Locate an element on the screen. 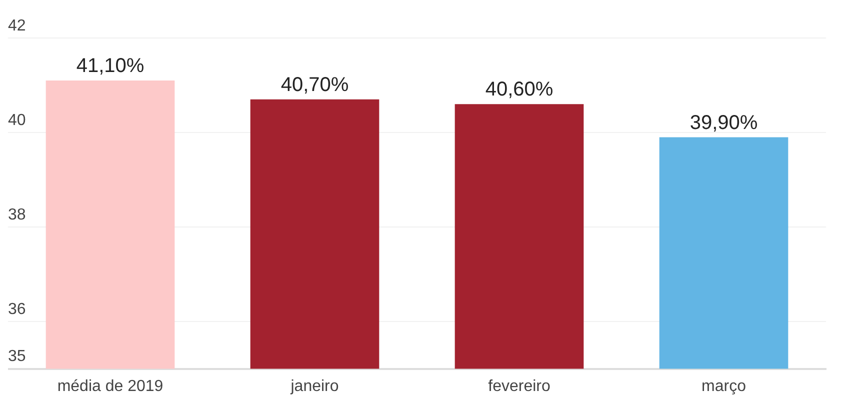 The width and height of the screenshot is (854, 412). y-tick-label: 36 is located at coordinates (17, 309).